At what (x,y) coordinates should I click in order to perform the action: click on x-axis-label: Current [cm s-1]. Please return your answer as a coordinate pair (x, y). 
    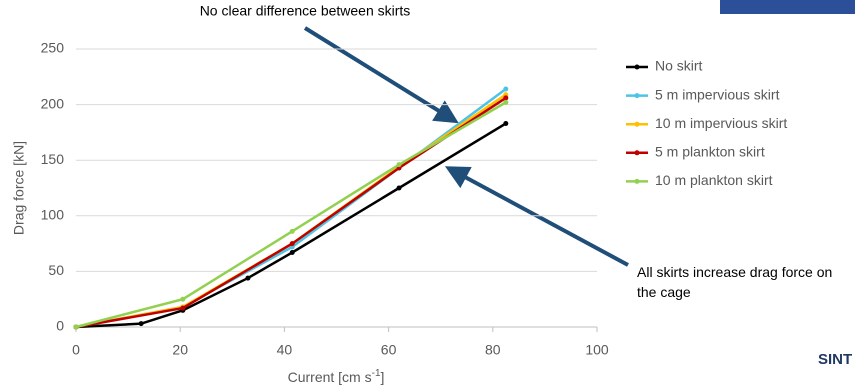
    Looking at the image, I should click on (336, 376).